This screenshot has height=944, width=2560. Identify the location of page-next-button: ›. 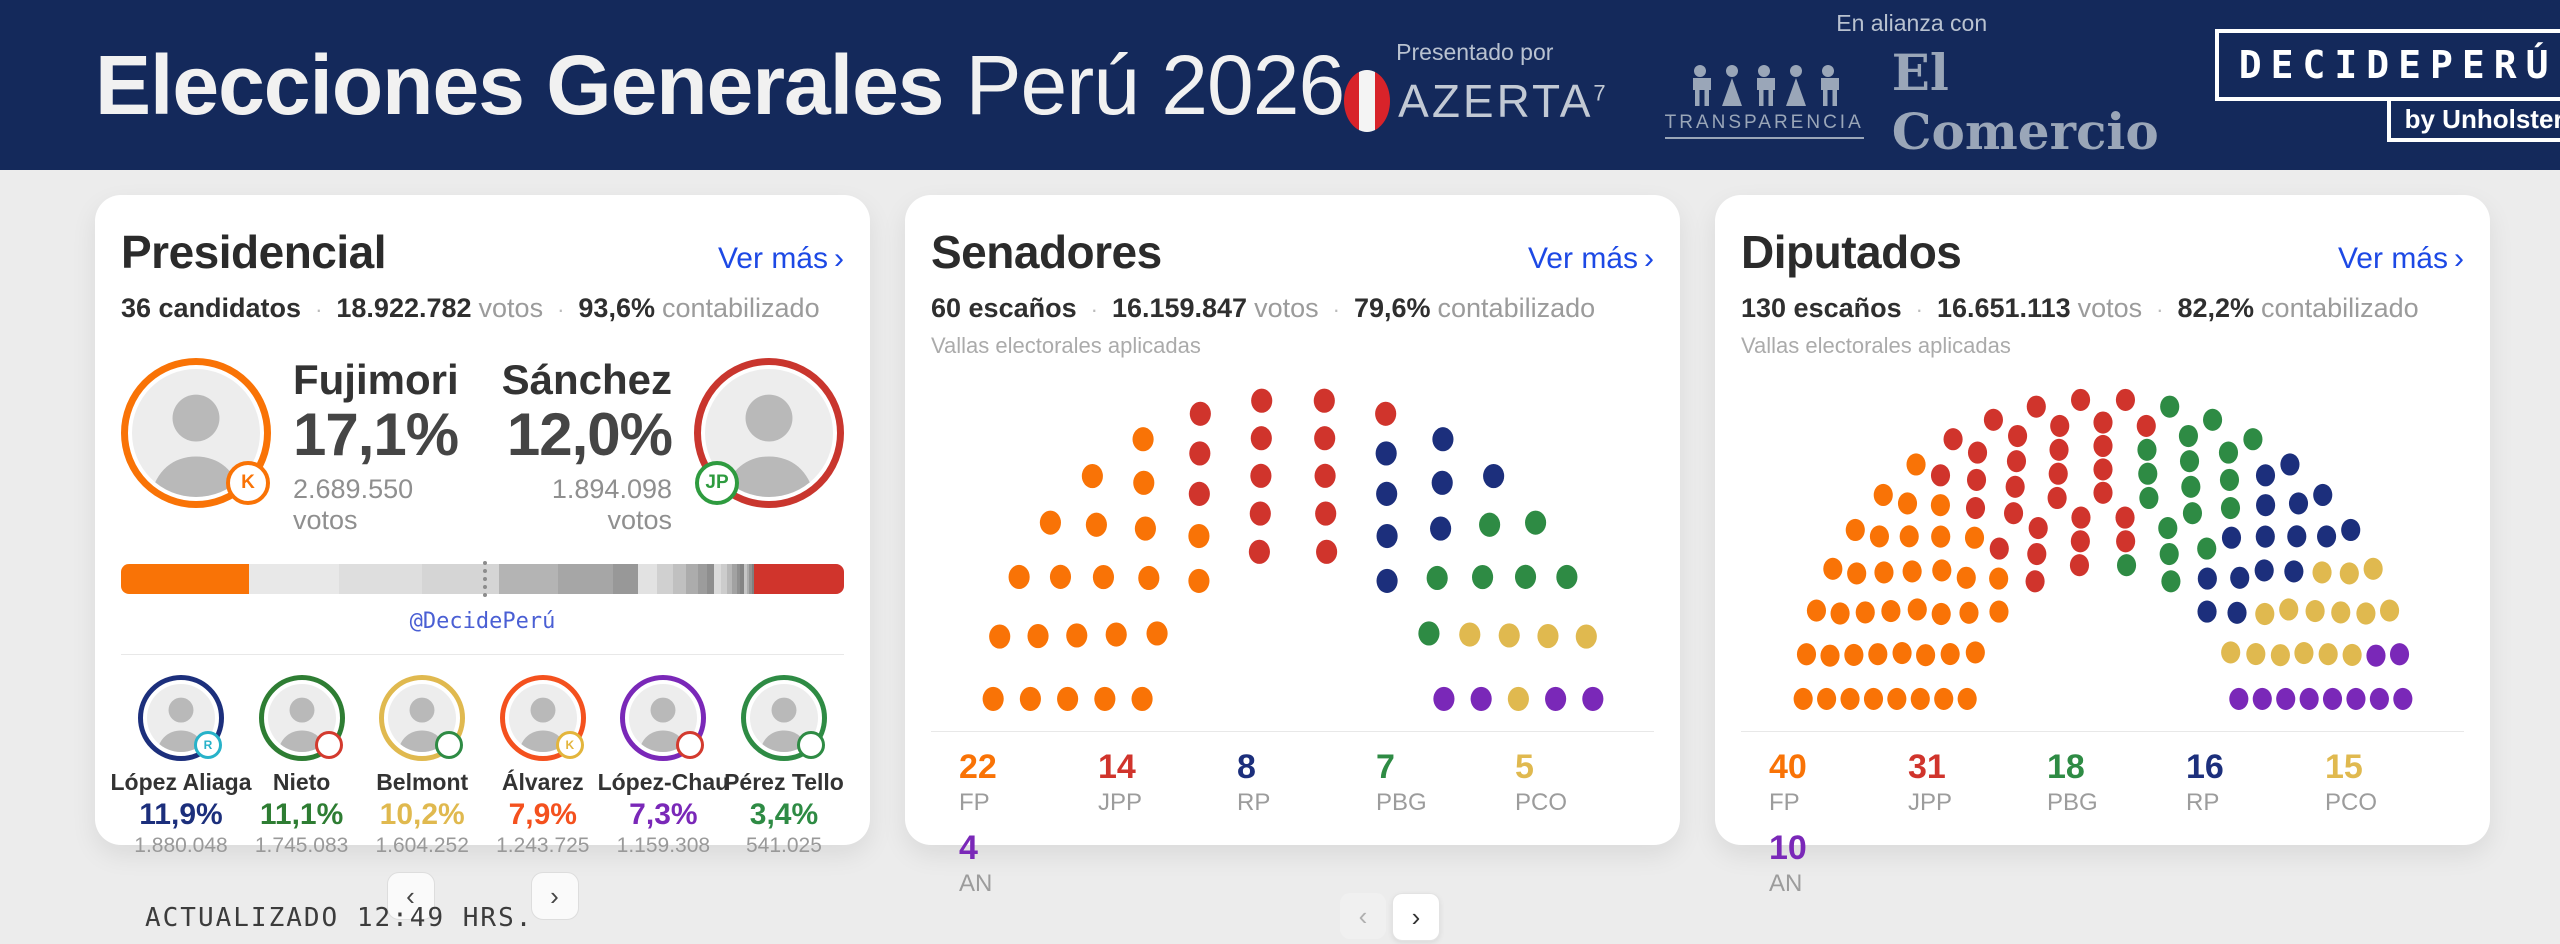
(1416, 917).